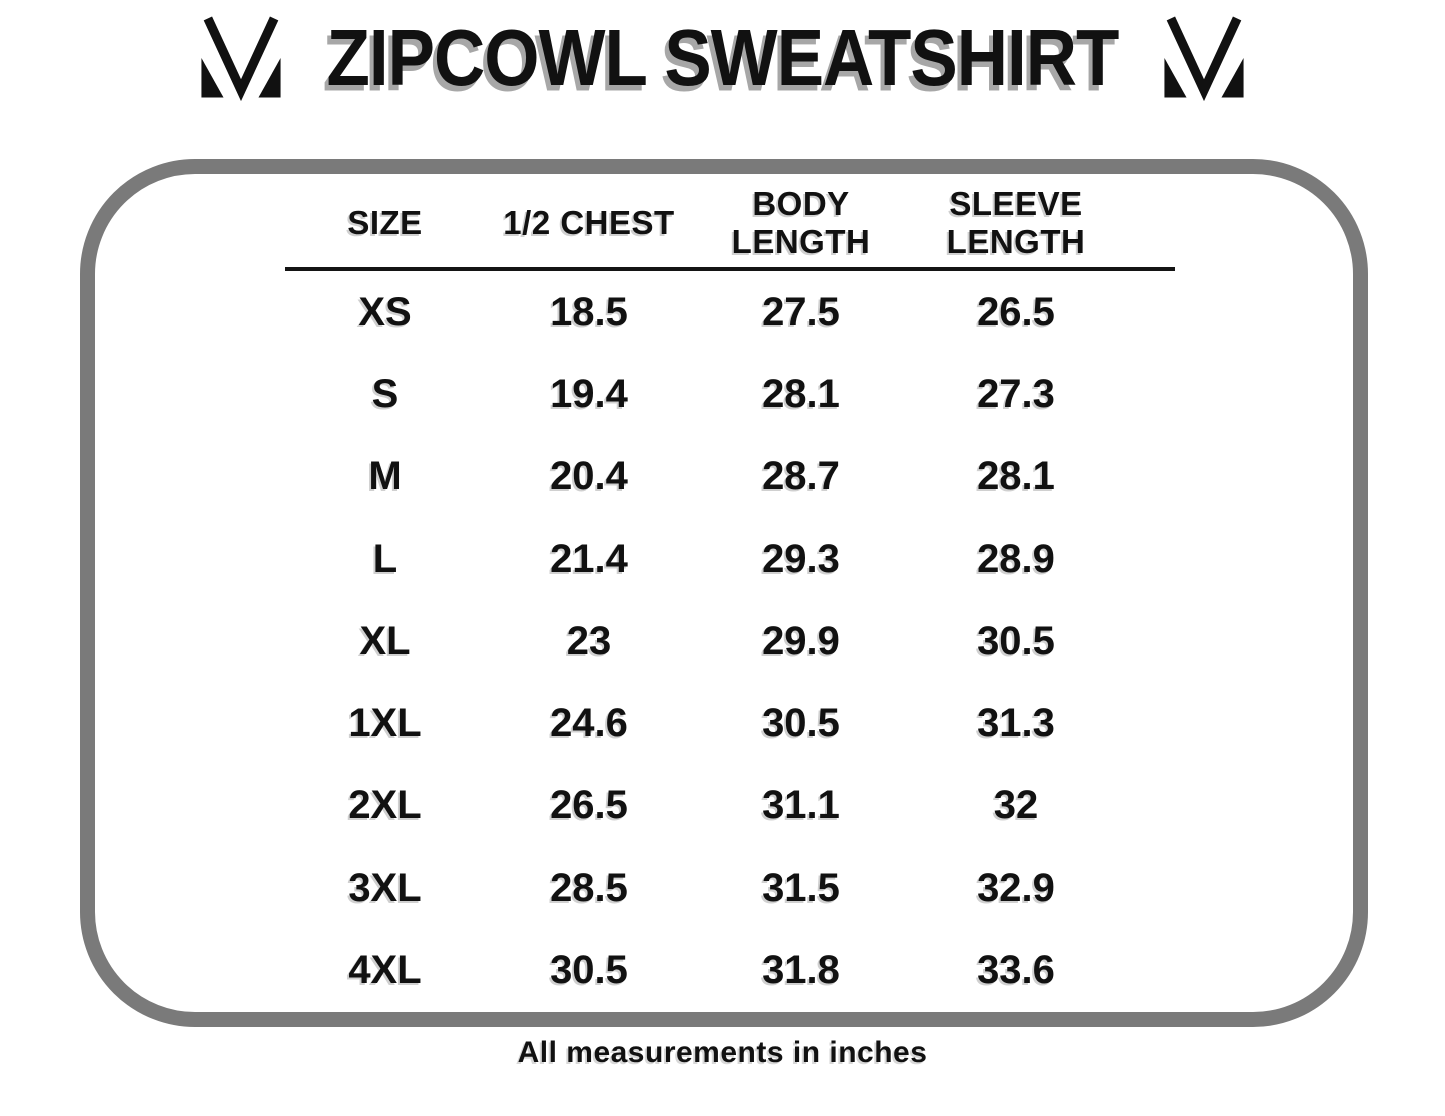 The height and width of the screenshot is (1116, 1445). What do you see at coordinates (385, 805) in the screenshot?
I see `size-value: 2XL` at bounding box center [385, 805].